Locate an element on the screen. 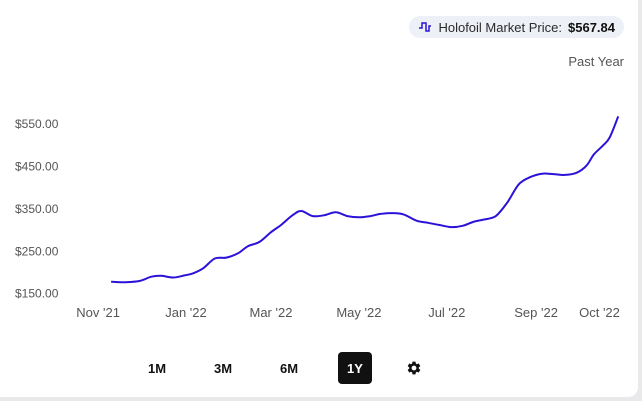  y-tick-label: $450.00 is located at coordinates (37, 166).